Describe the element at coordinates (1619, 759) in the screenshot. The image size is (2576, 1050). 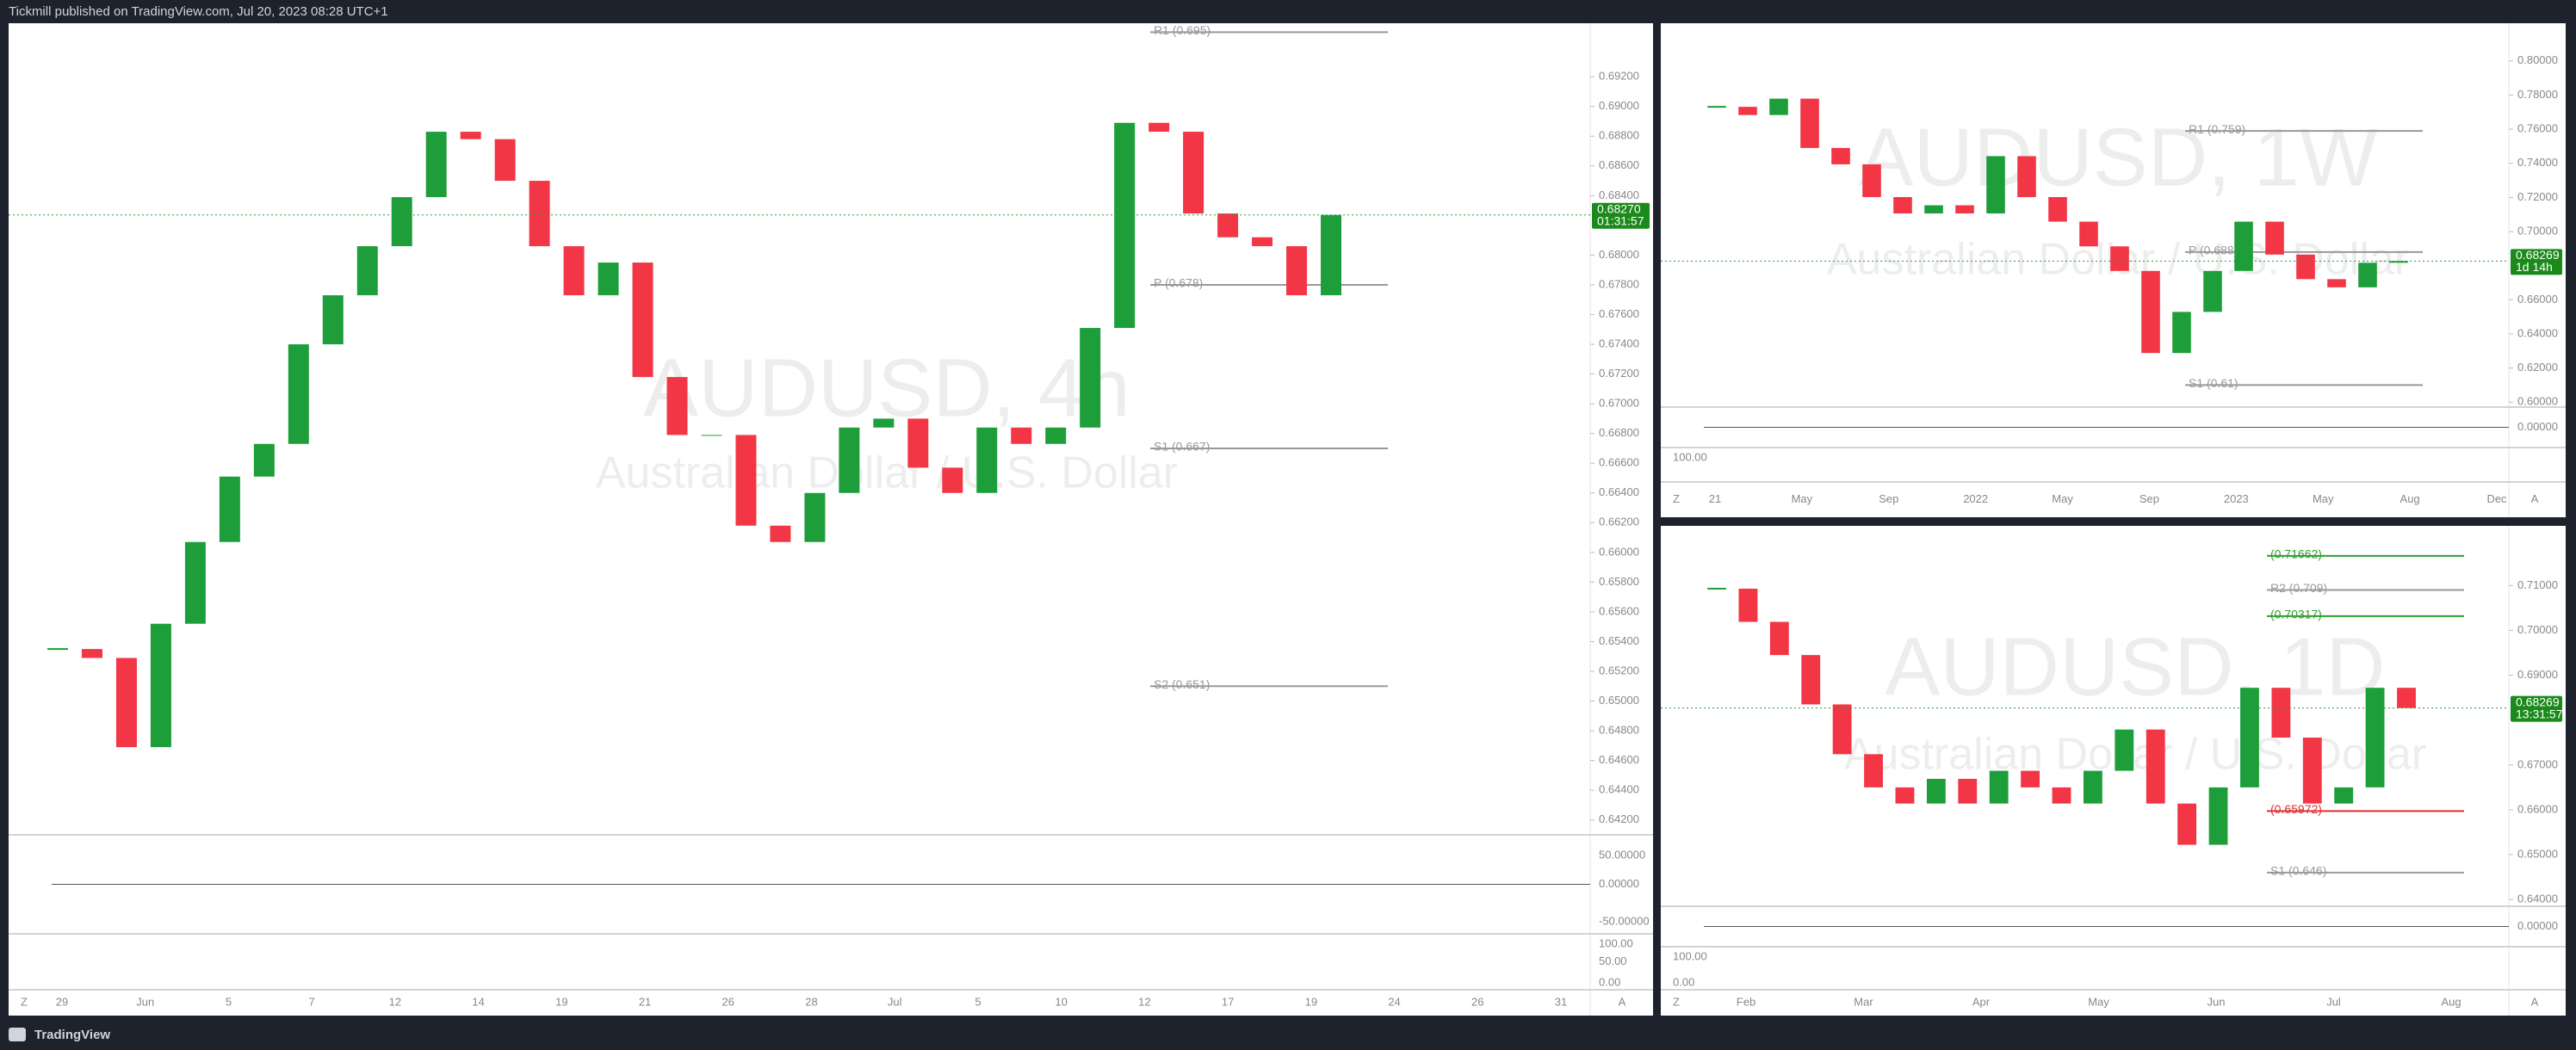
I see `y-tick-label: 0.64600` at that location.